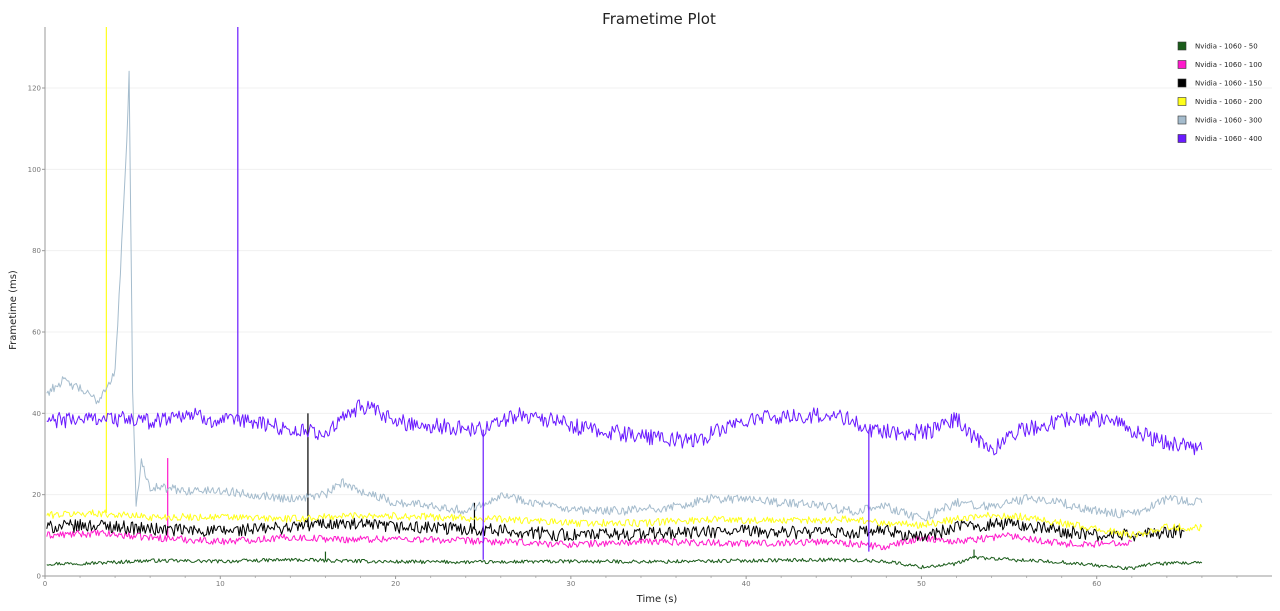  What do you see at coordinates (220, 584) in the screenshot?
I see `x-tick-label: 10` at bounding box center [220, 584].